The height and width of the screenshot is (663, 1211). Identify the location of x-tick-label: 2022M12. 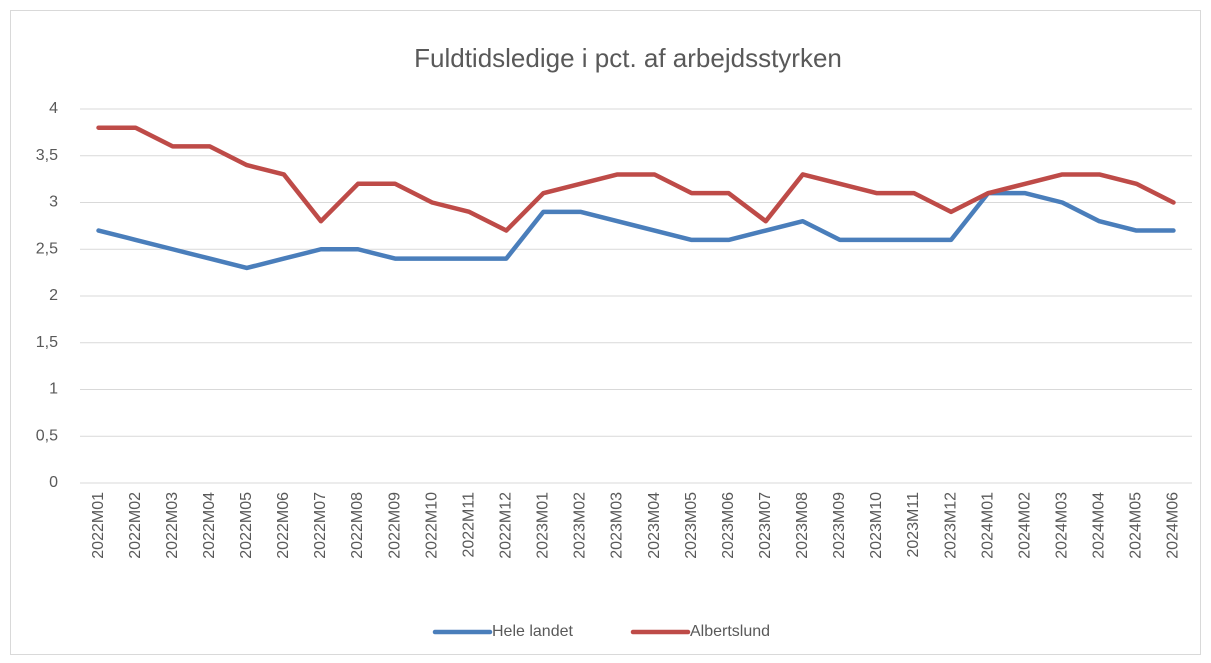
(505, 525).